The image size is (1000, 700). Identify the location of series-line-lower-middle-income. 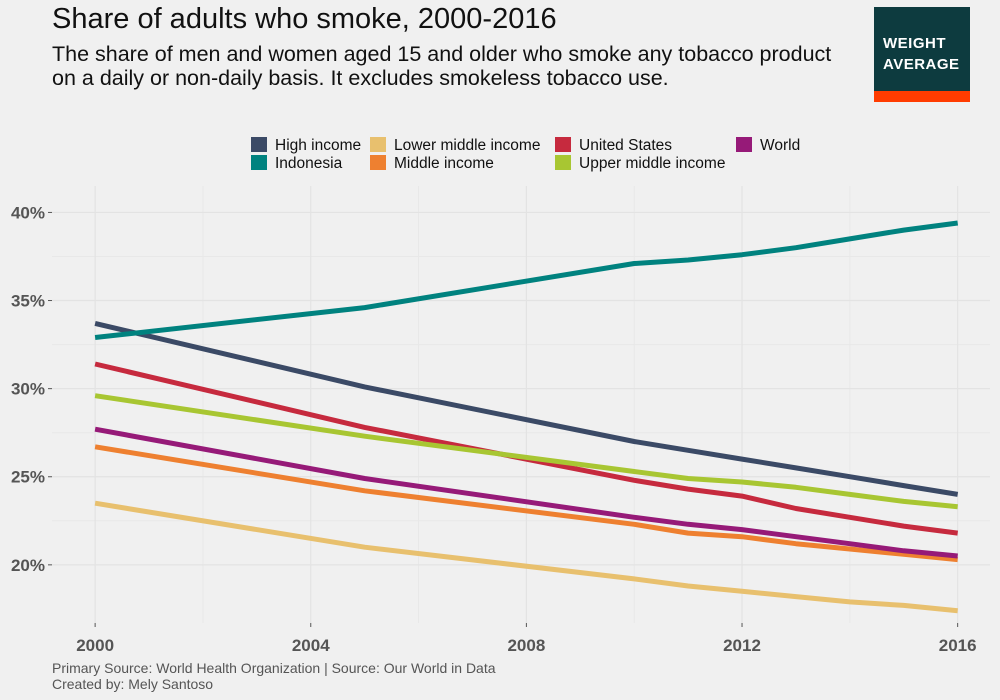
(526, 557).